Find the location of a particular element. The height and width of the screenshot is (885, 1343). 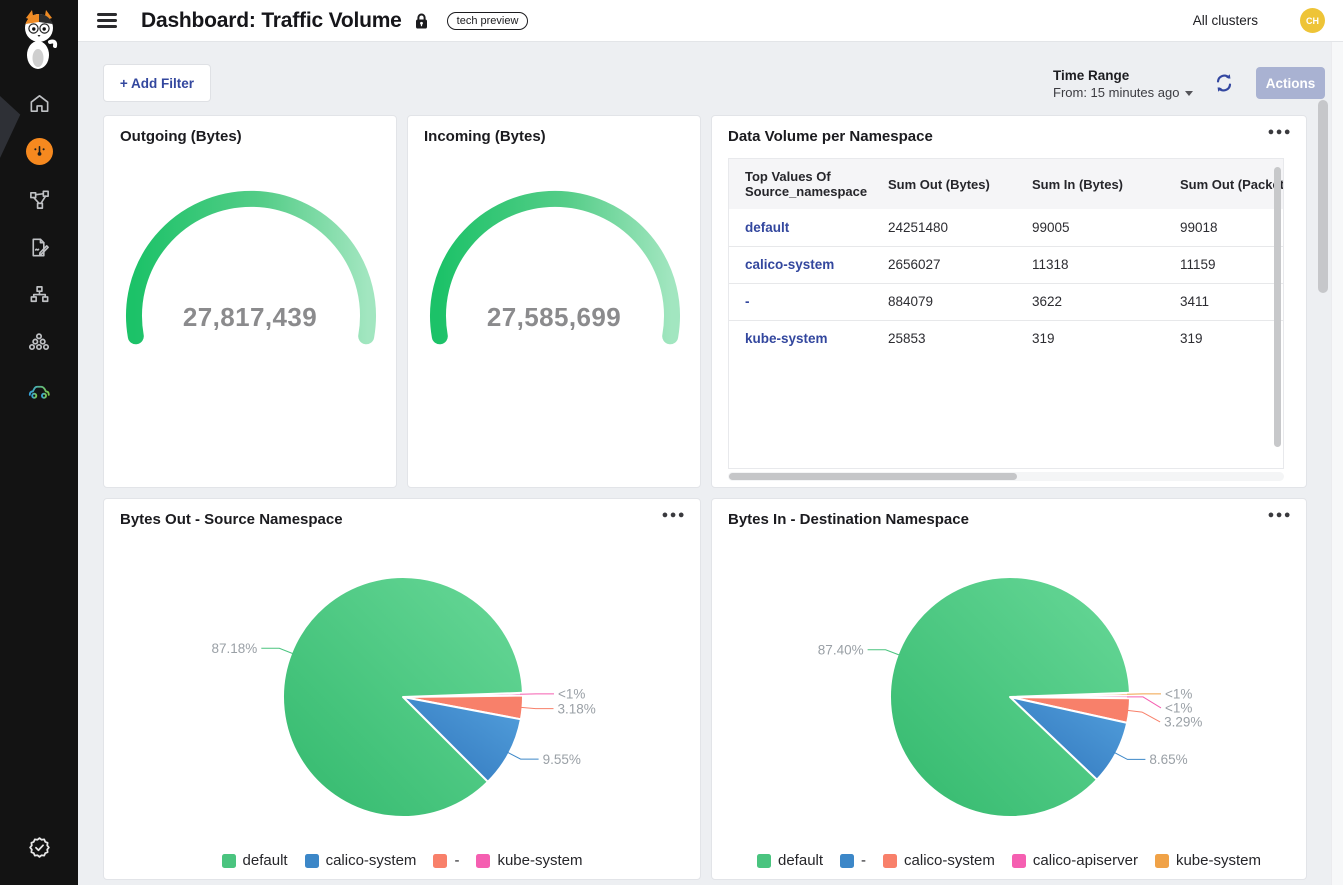

sidebar-item-clusters is located at coordinates (39, 343).